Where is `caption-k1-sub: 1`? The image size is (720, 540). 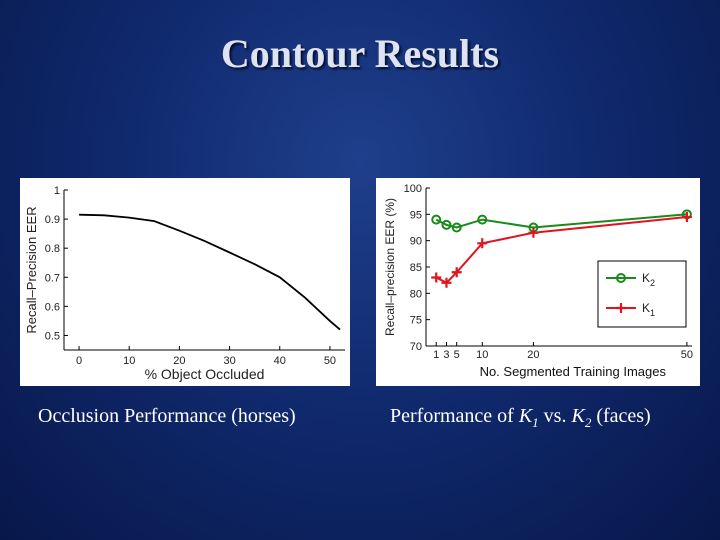 caption-k1-sub: 1 is located at coordinates (535, 422).